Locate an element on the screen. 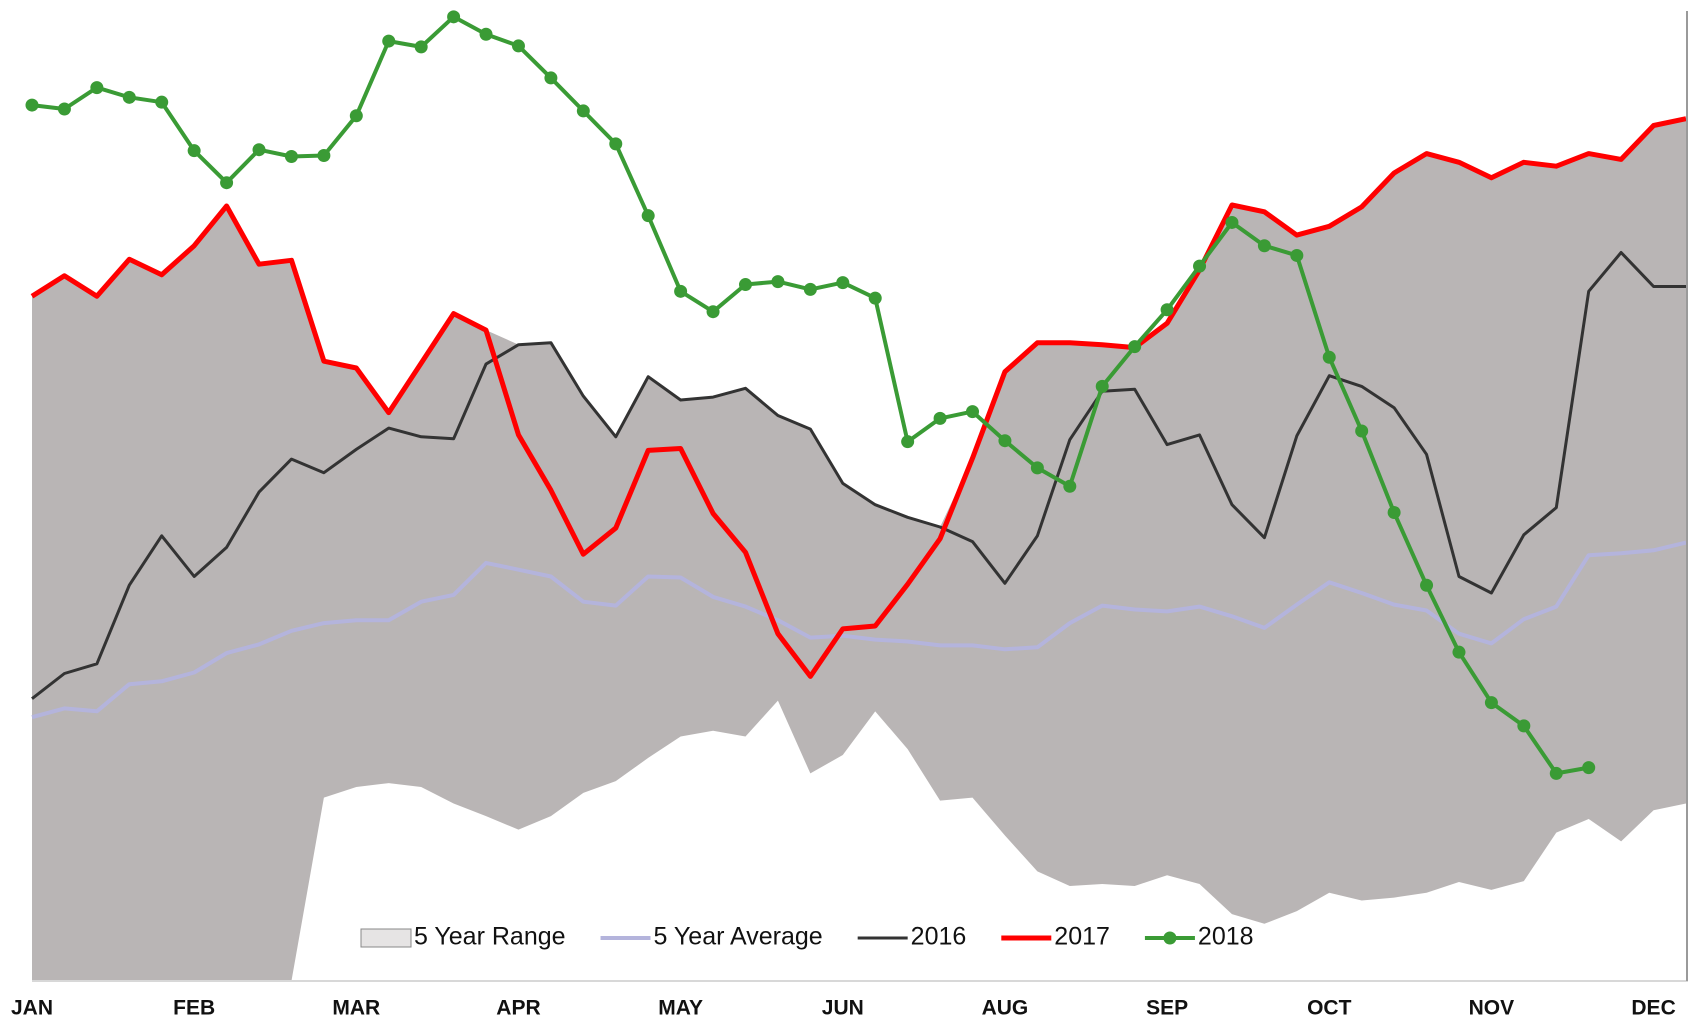 Image resolution: width=1690 pixels, height=1024 pixels. legend-marker is located at coordinates (1170, 938).